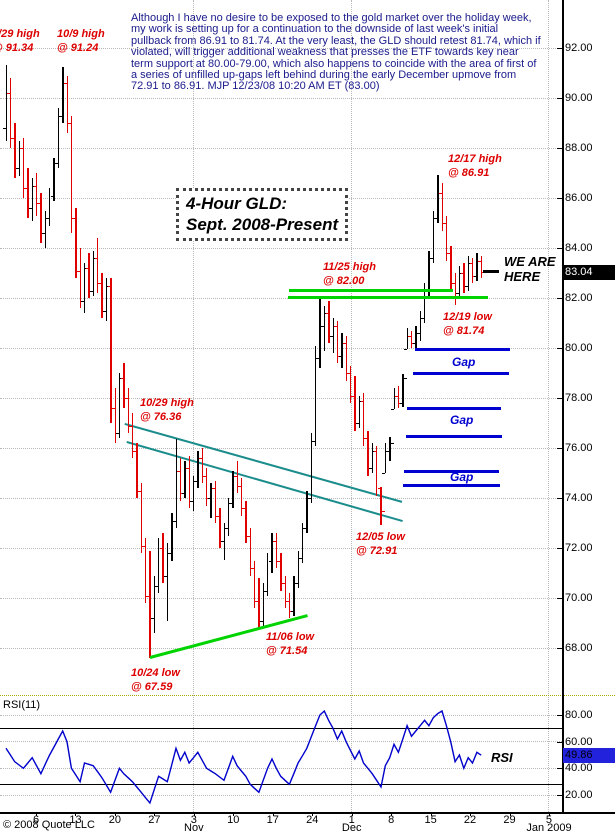 The image size is (615, 832). What do you see at coordinates (193, 820) in the screenshot?
I see `week-tick-label: 3` at bounding box center [193, 820].